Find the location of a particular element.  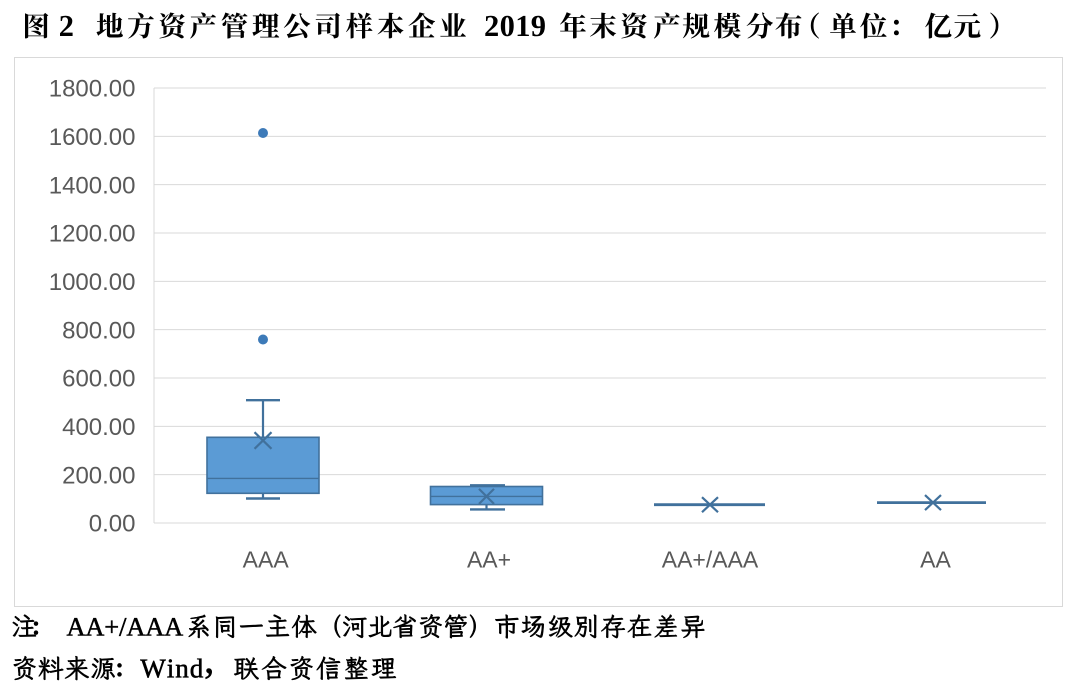

svg-text: 1000.00 is located at coordinates (92, 282).